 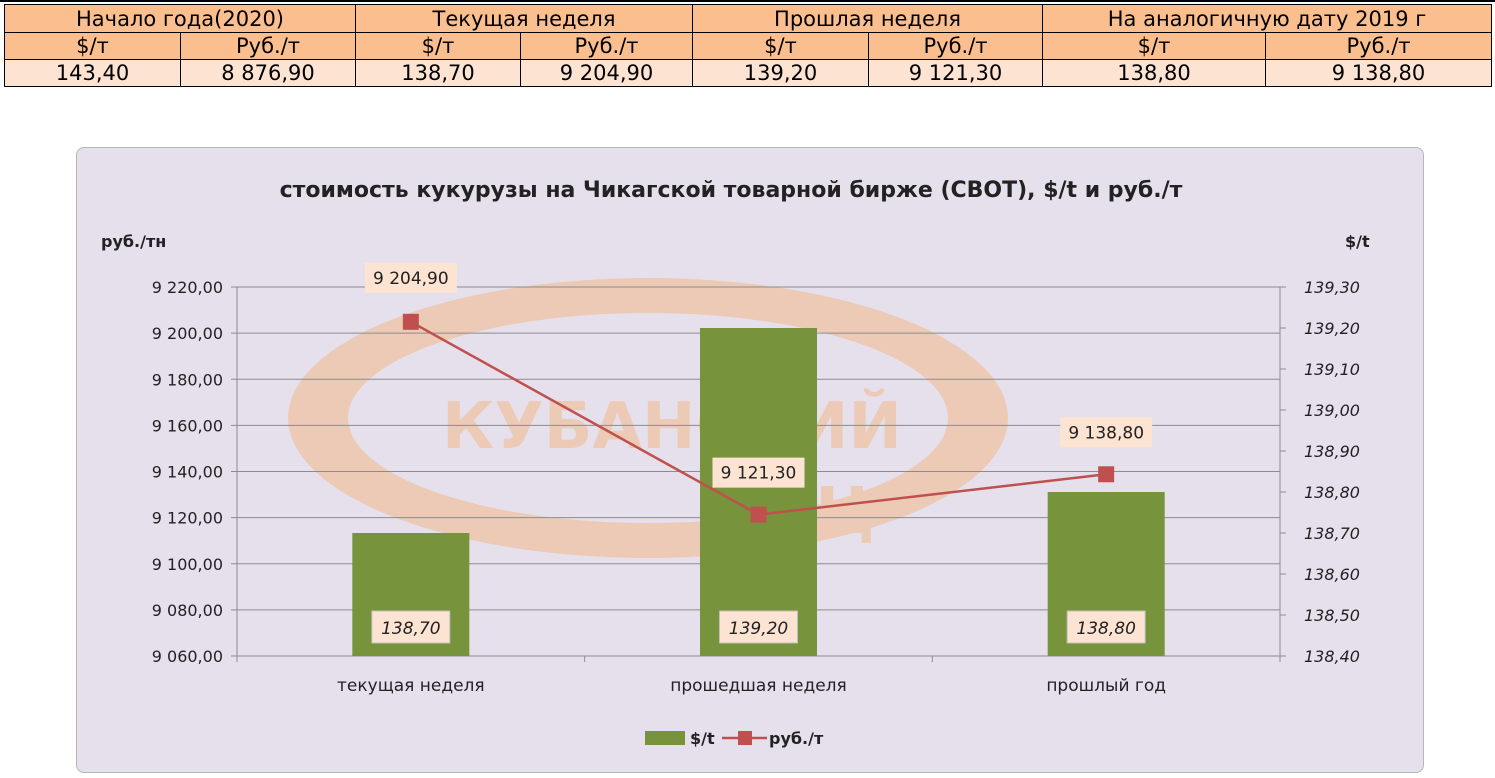 I want to click on table-group-header: Текущая неделя, so click(x=524, y=18).